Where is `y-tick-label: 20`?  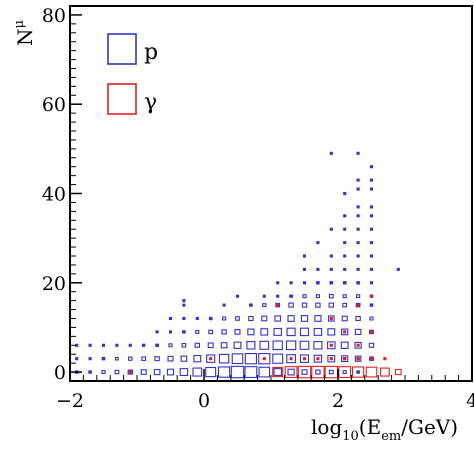
y-tick-label: 20 is located at coordinates (54, 284).